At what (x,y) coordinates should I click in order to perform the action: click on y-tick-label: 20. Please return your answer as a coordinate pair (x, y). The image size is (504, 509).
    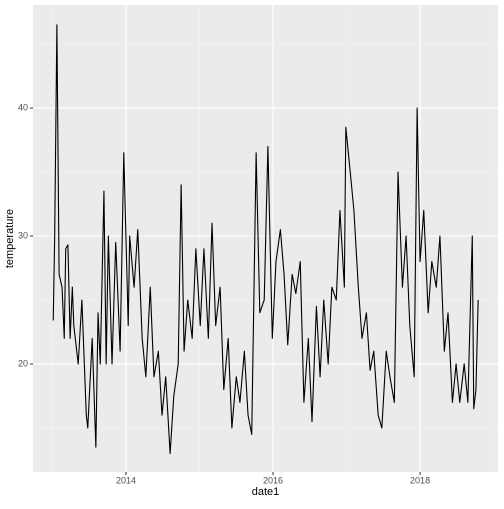
    Looking at the image, I should click on (23, 363).